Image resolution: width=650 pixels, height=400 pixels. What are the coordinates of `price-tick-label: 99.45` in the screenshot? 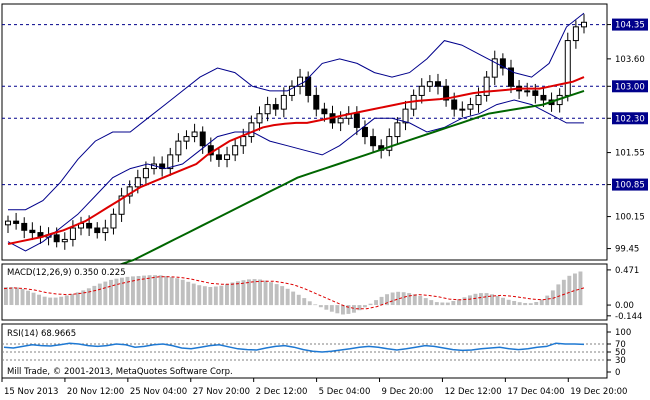 It's located at (627, 250).